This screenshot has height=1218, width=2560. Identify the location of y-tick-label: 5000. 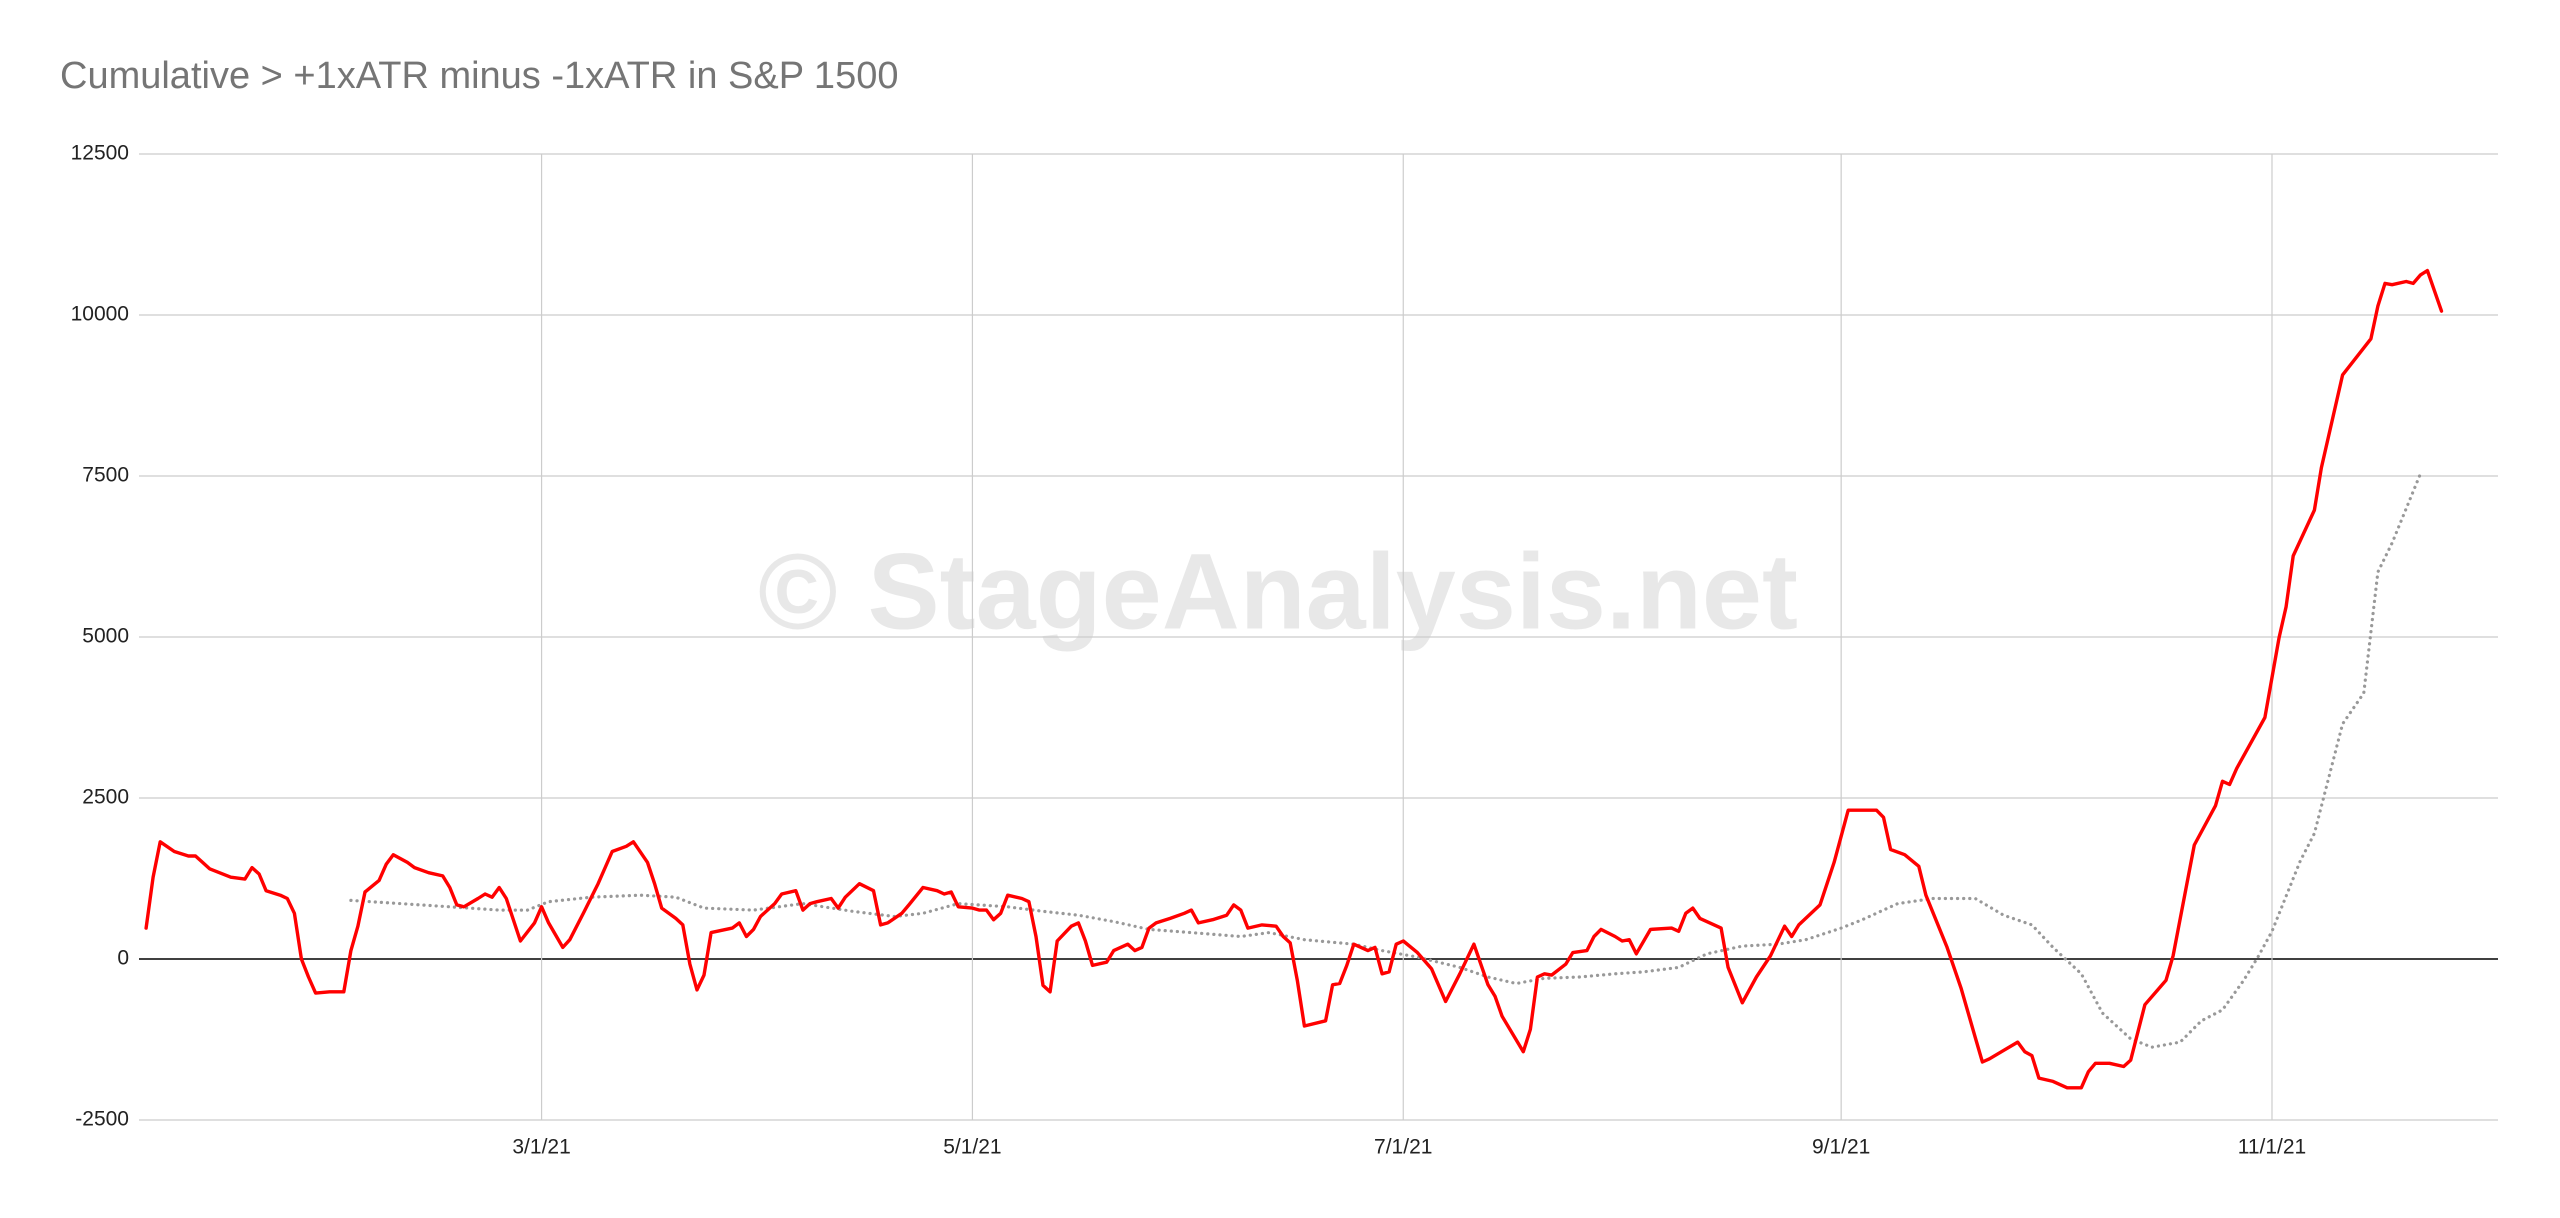
(105, 636).